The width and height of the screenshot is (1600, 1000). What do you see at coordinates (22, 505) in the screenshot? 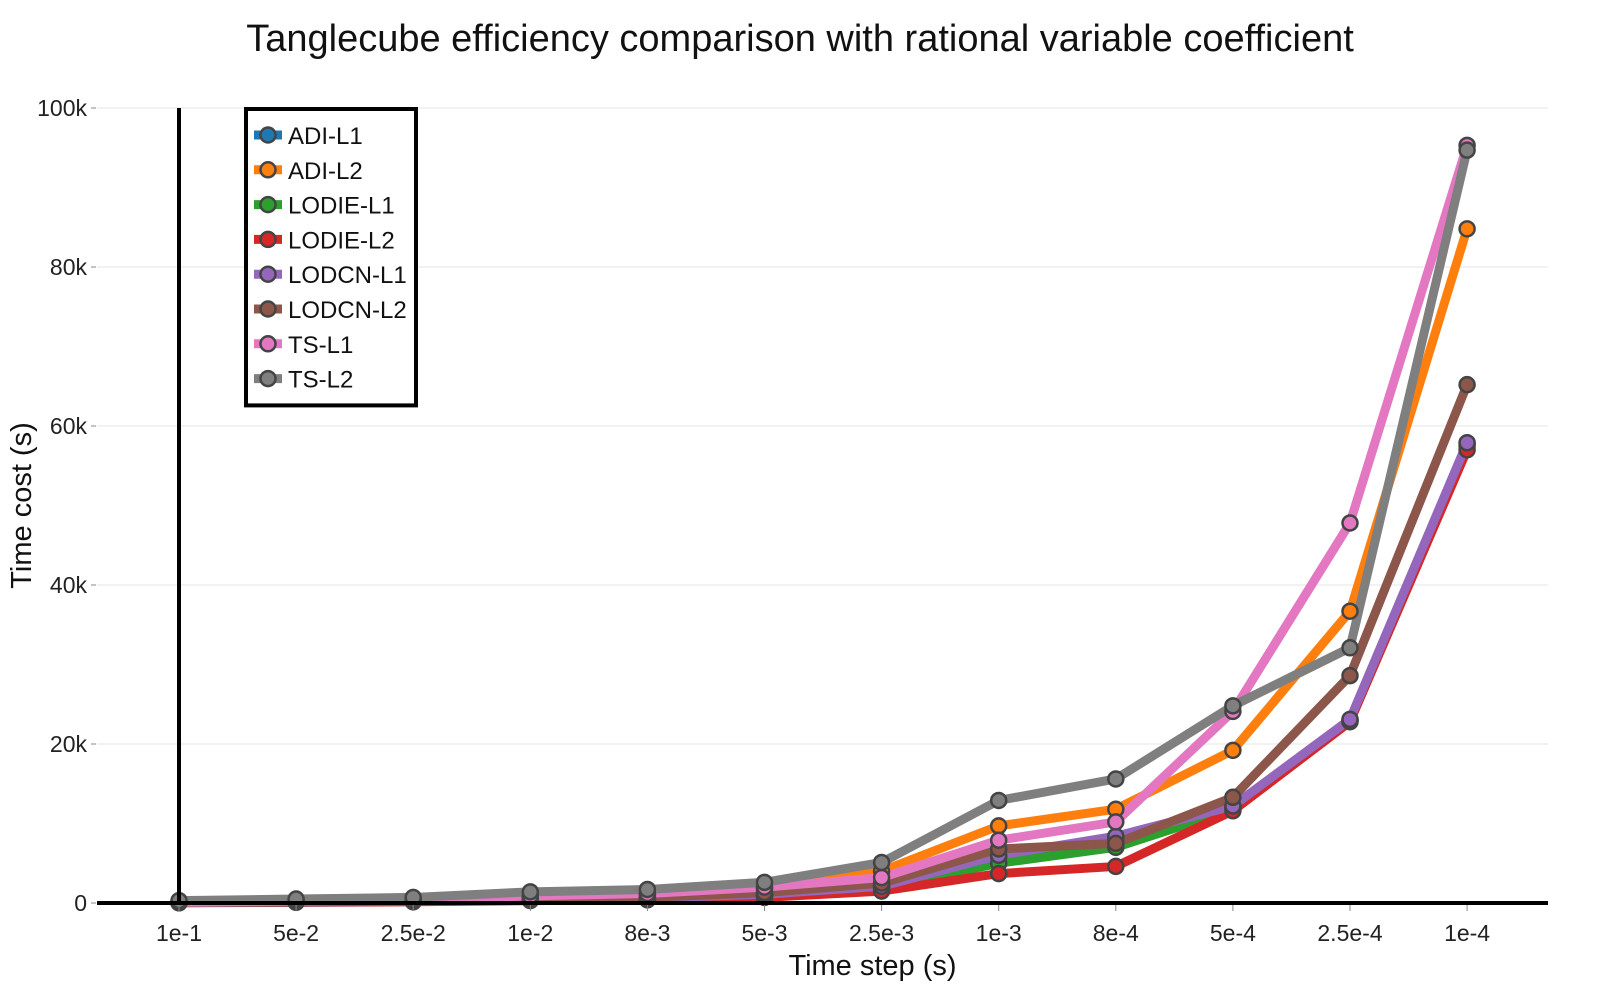
I see `y-axis-title: Time cost (s)` at bounding box center [22, 505].